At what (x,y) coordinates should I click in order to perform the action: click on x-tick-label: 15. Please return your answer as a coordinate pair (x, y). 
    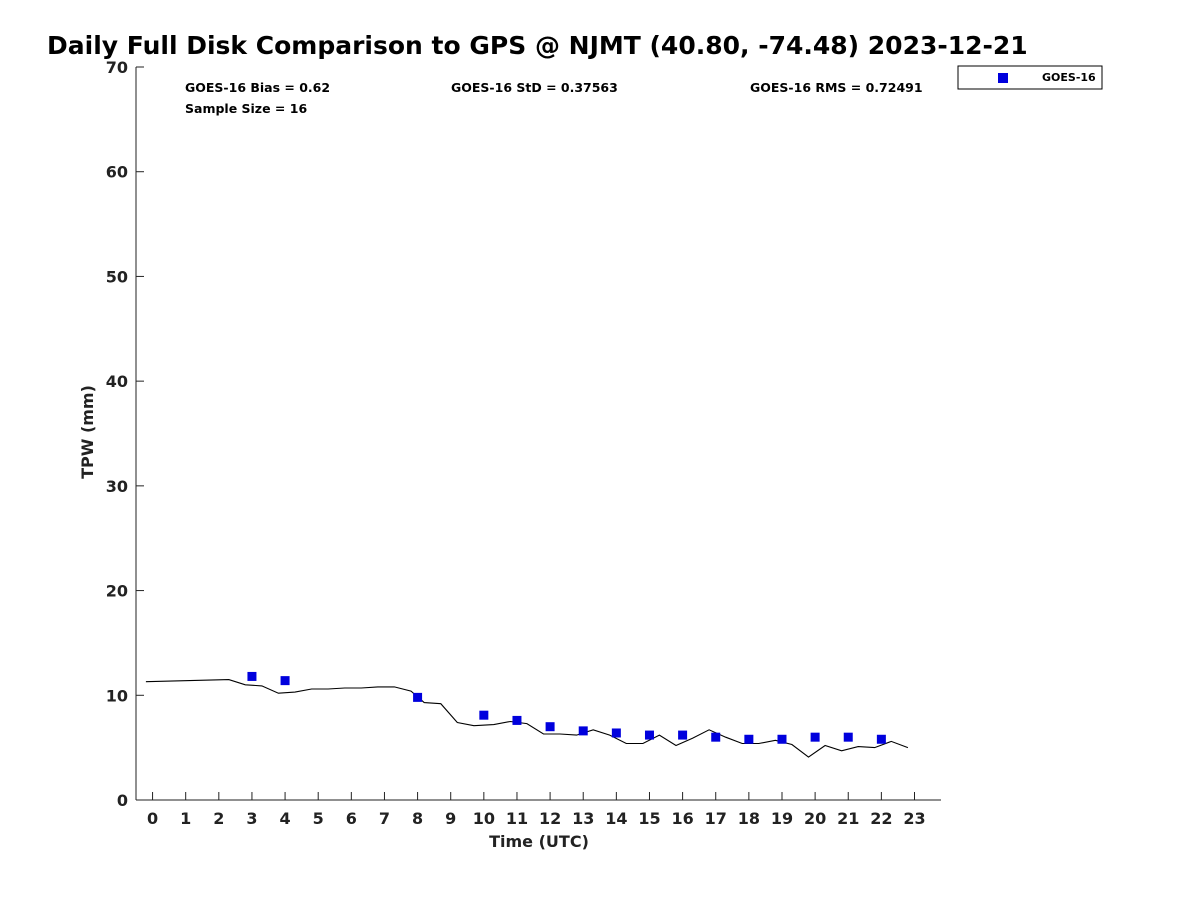
    Looking at the image, I should click on (649, 818).